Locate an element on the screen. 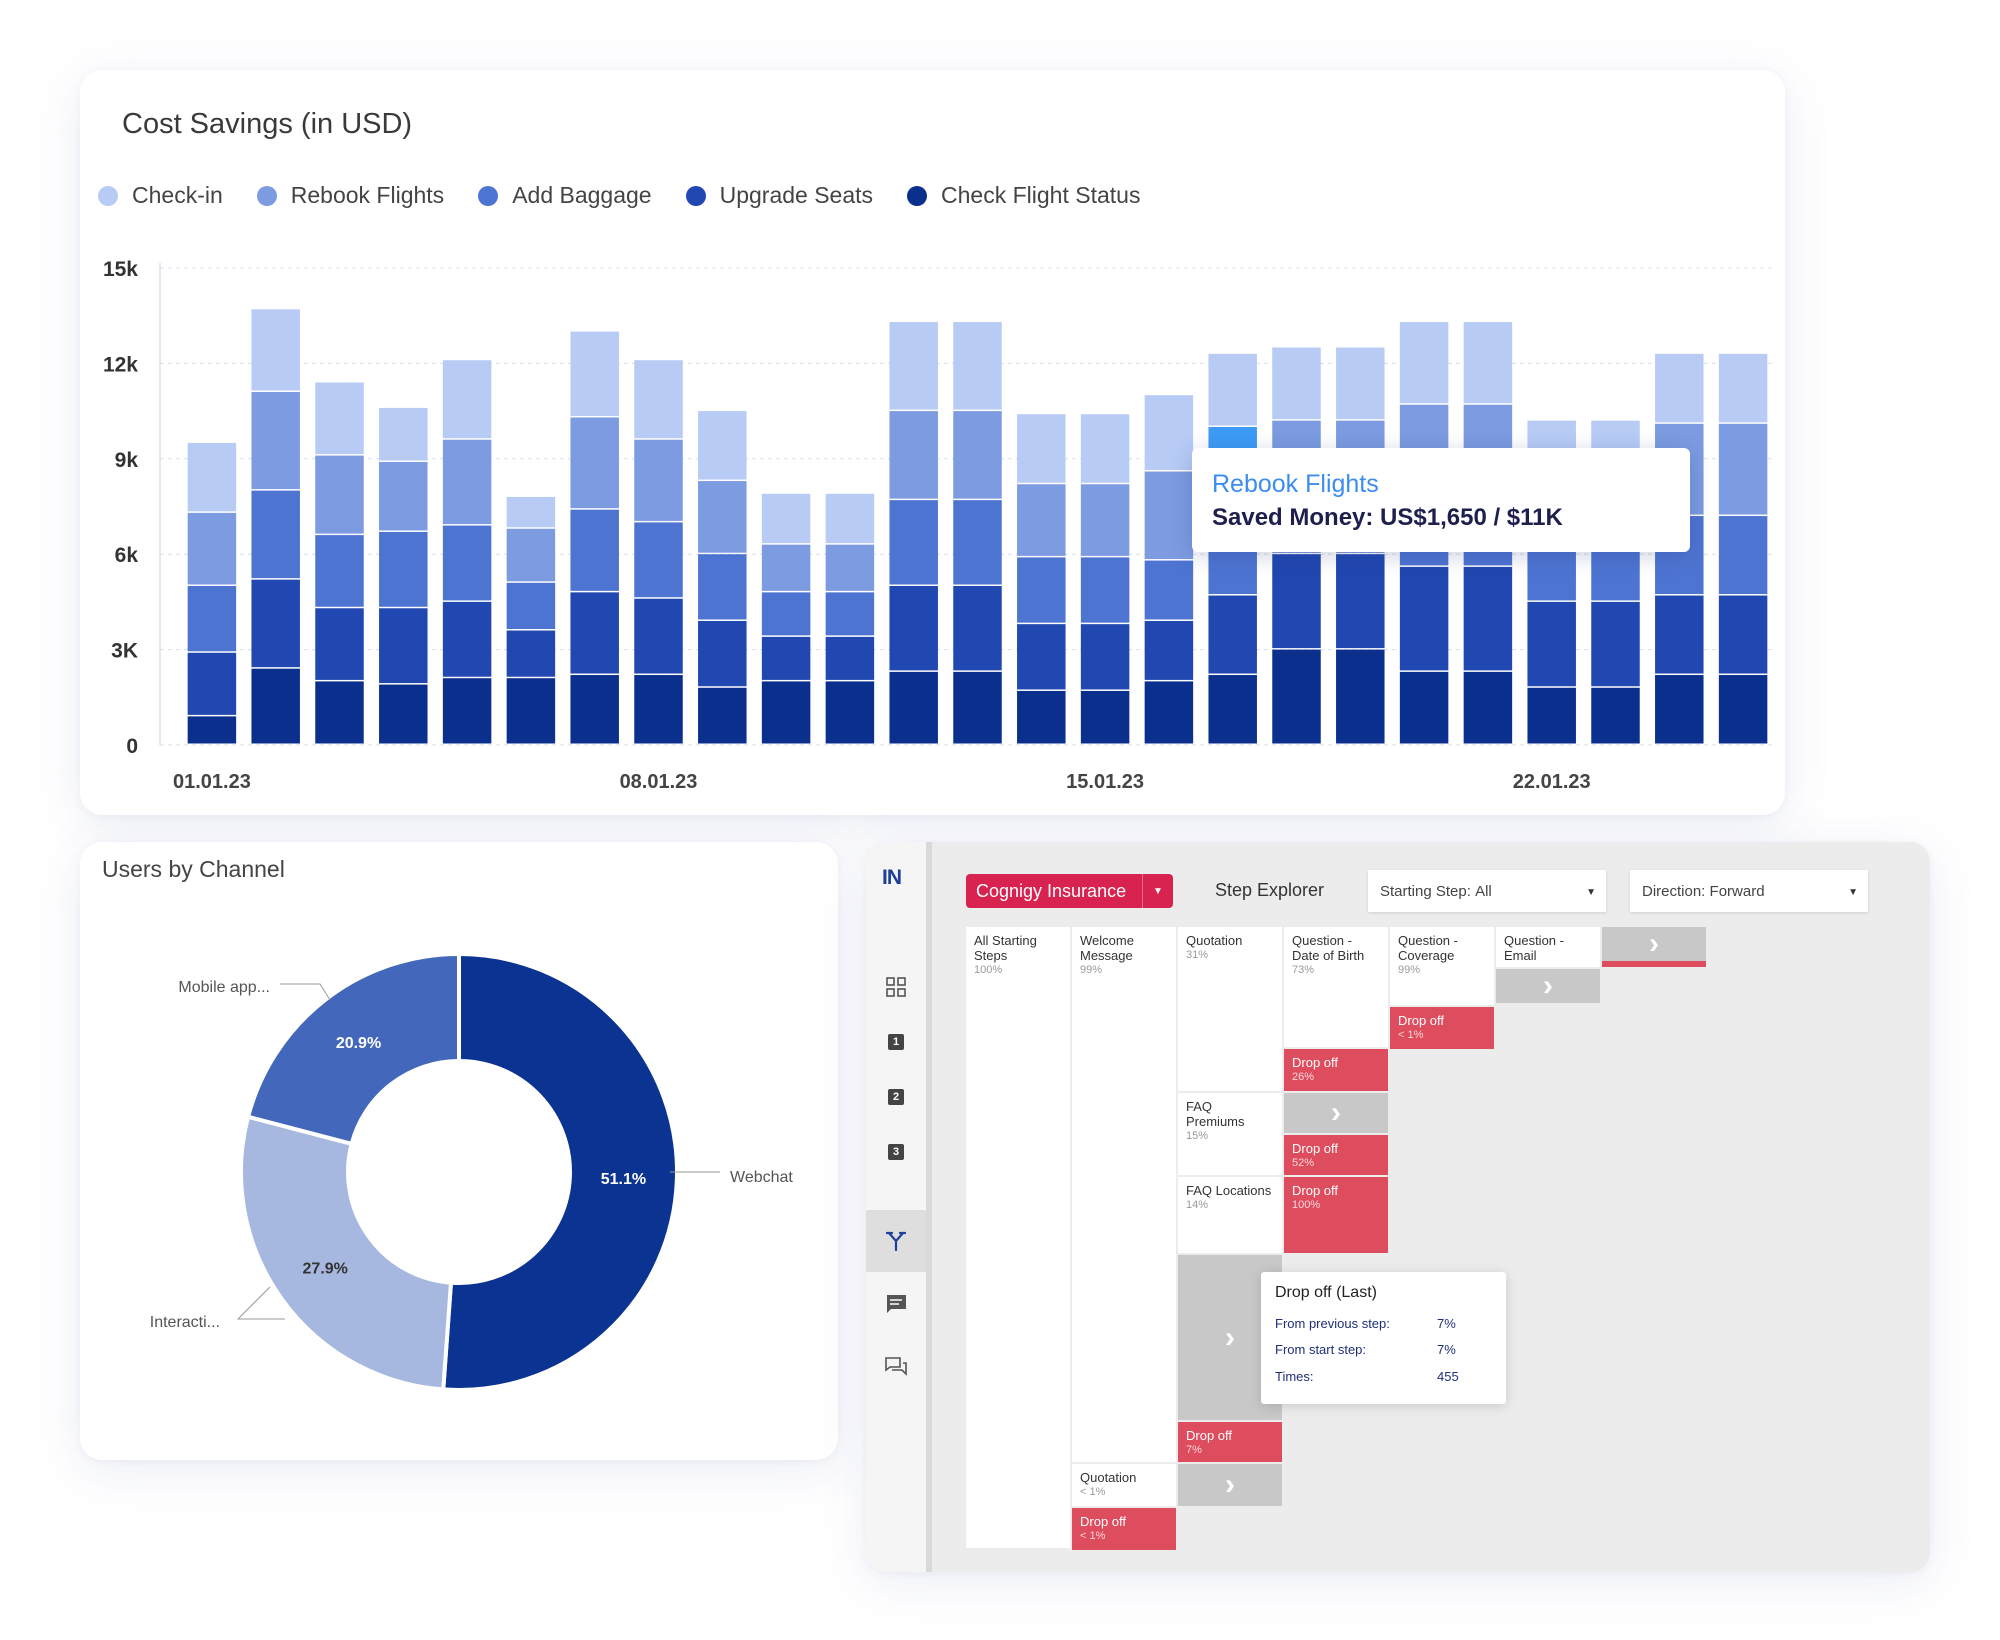 This screenshot has height=1640, width=2000. step-quotation-2: Quotation < 1% is located at coordinates (1124, 1485).